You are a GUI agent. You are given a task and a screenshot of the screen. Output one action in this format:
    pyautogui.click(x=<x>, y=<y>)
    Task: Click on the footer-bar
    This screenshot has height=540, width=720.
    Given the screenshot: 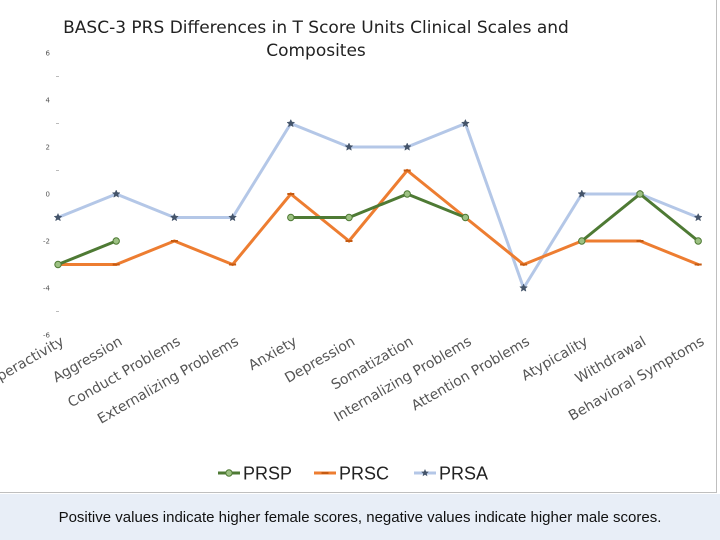 What is the action you would take?
    pyautogui.click(x=360, y=517)
    